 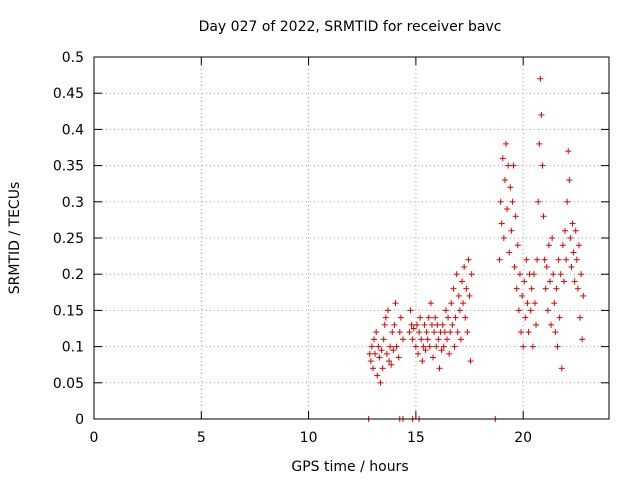 What do you see at coordinates (523, 438) in the screenshot?
I see `x-tick-label: 20` at bounding box center [523, 438].